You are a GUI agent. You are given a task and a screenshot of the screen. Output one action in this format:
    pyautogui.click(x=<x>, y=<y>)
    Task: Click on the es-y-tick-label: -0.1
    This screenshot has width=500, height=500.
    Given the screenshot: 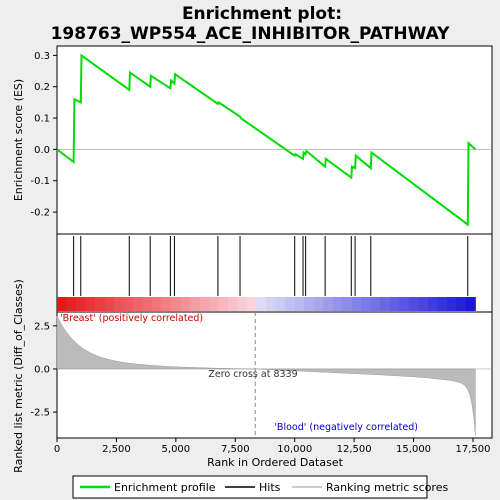 What is the action you would take?
    pyautogui.click(x=40, y=181)
    